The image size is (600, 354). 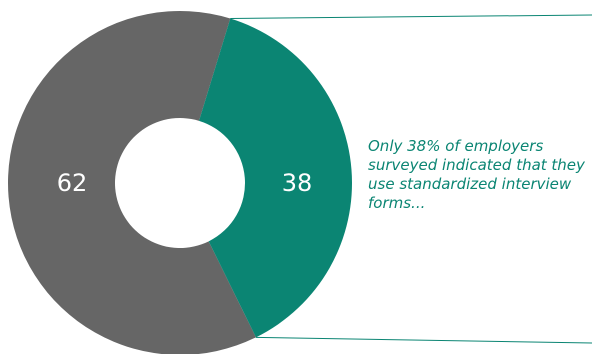 What do you see at coordinates (411, 17) in the screenshot?
I see `callout-line-top` at bounding box center [411, 17].